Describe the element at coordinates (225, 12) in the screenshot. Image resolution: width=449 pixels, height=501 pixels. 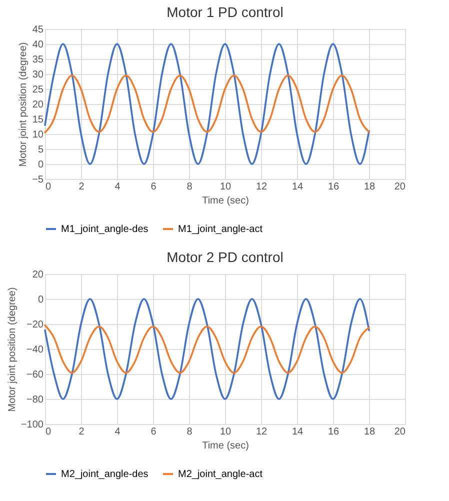
I see `chart-title: Motor 1 PD control` at that location.